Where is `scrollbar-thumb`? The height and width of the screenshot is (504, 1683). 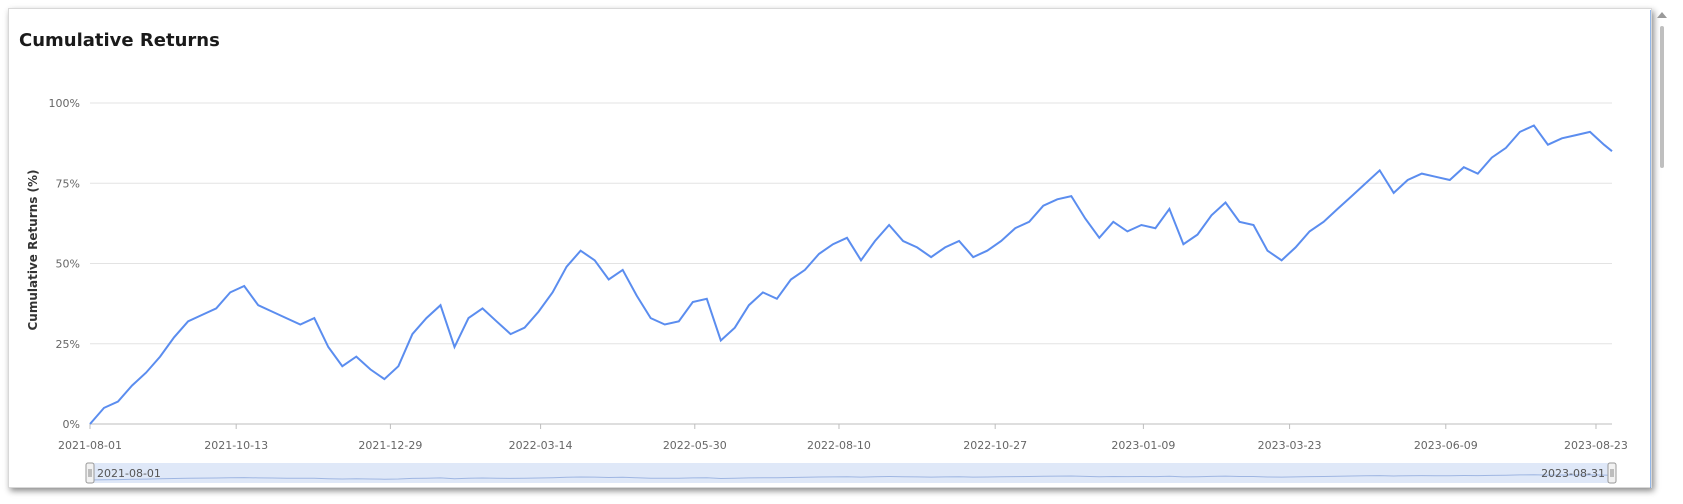 scrollbar-thumb is located at coordinates (1662, 97).